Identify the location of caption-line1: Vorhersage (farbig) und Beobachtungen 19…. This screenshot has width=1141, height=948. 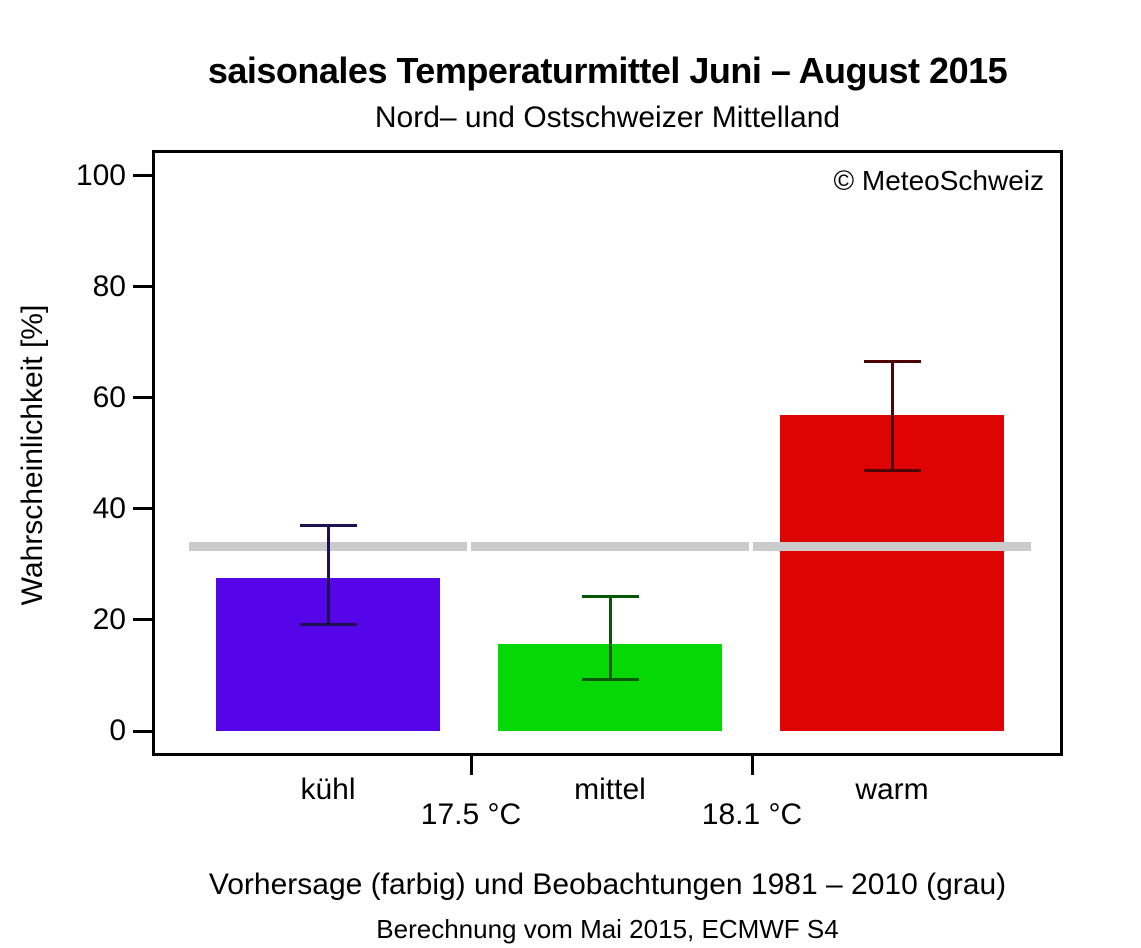
(607, 884).